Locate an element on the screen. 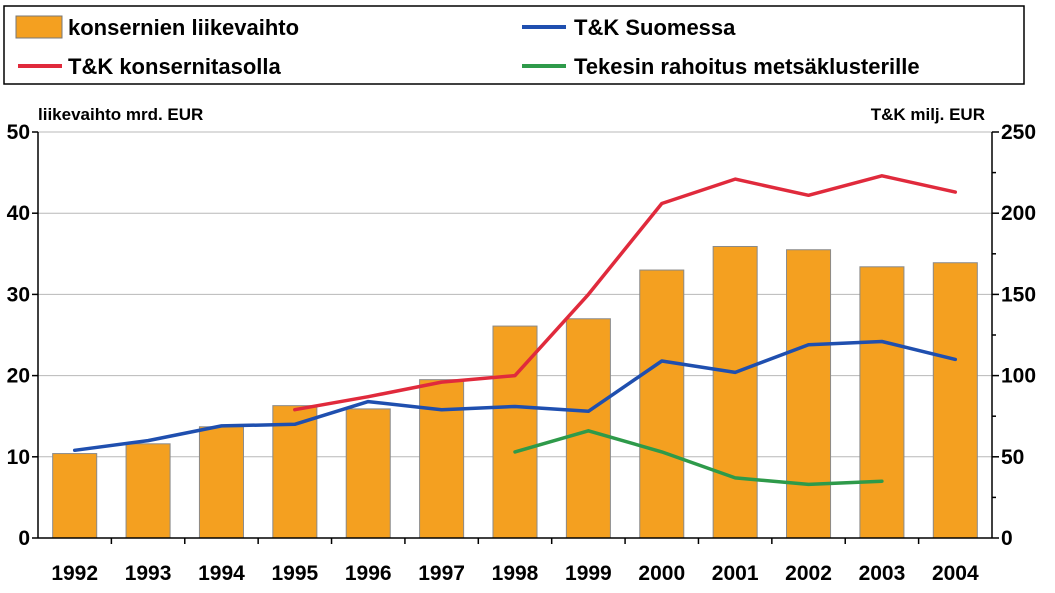 Image resolution: width=1055 pixels, height=593 pixels. bar-1997 is located at coordinates (442, 459).